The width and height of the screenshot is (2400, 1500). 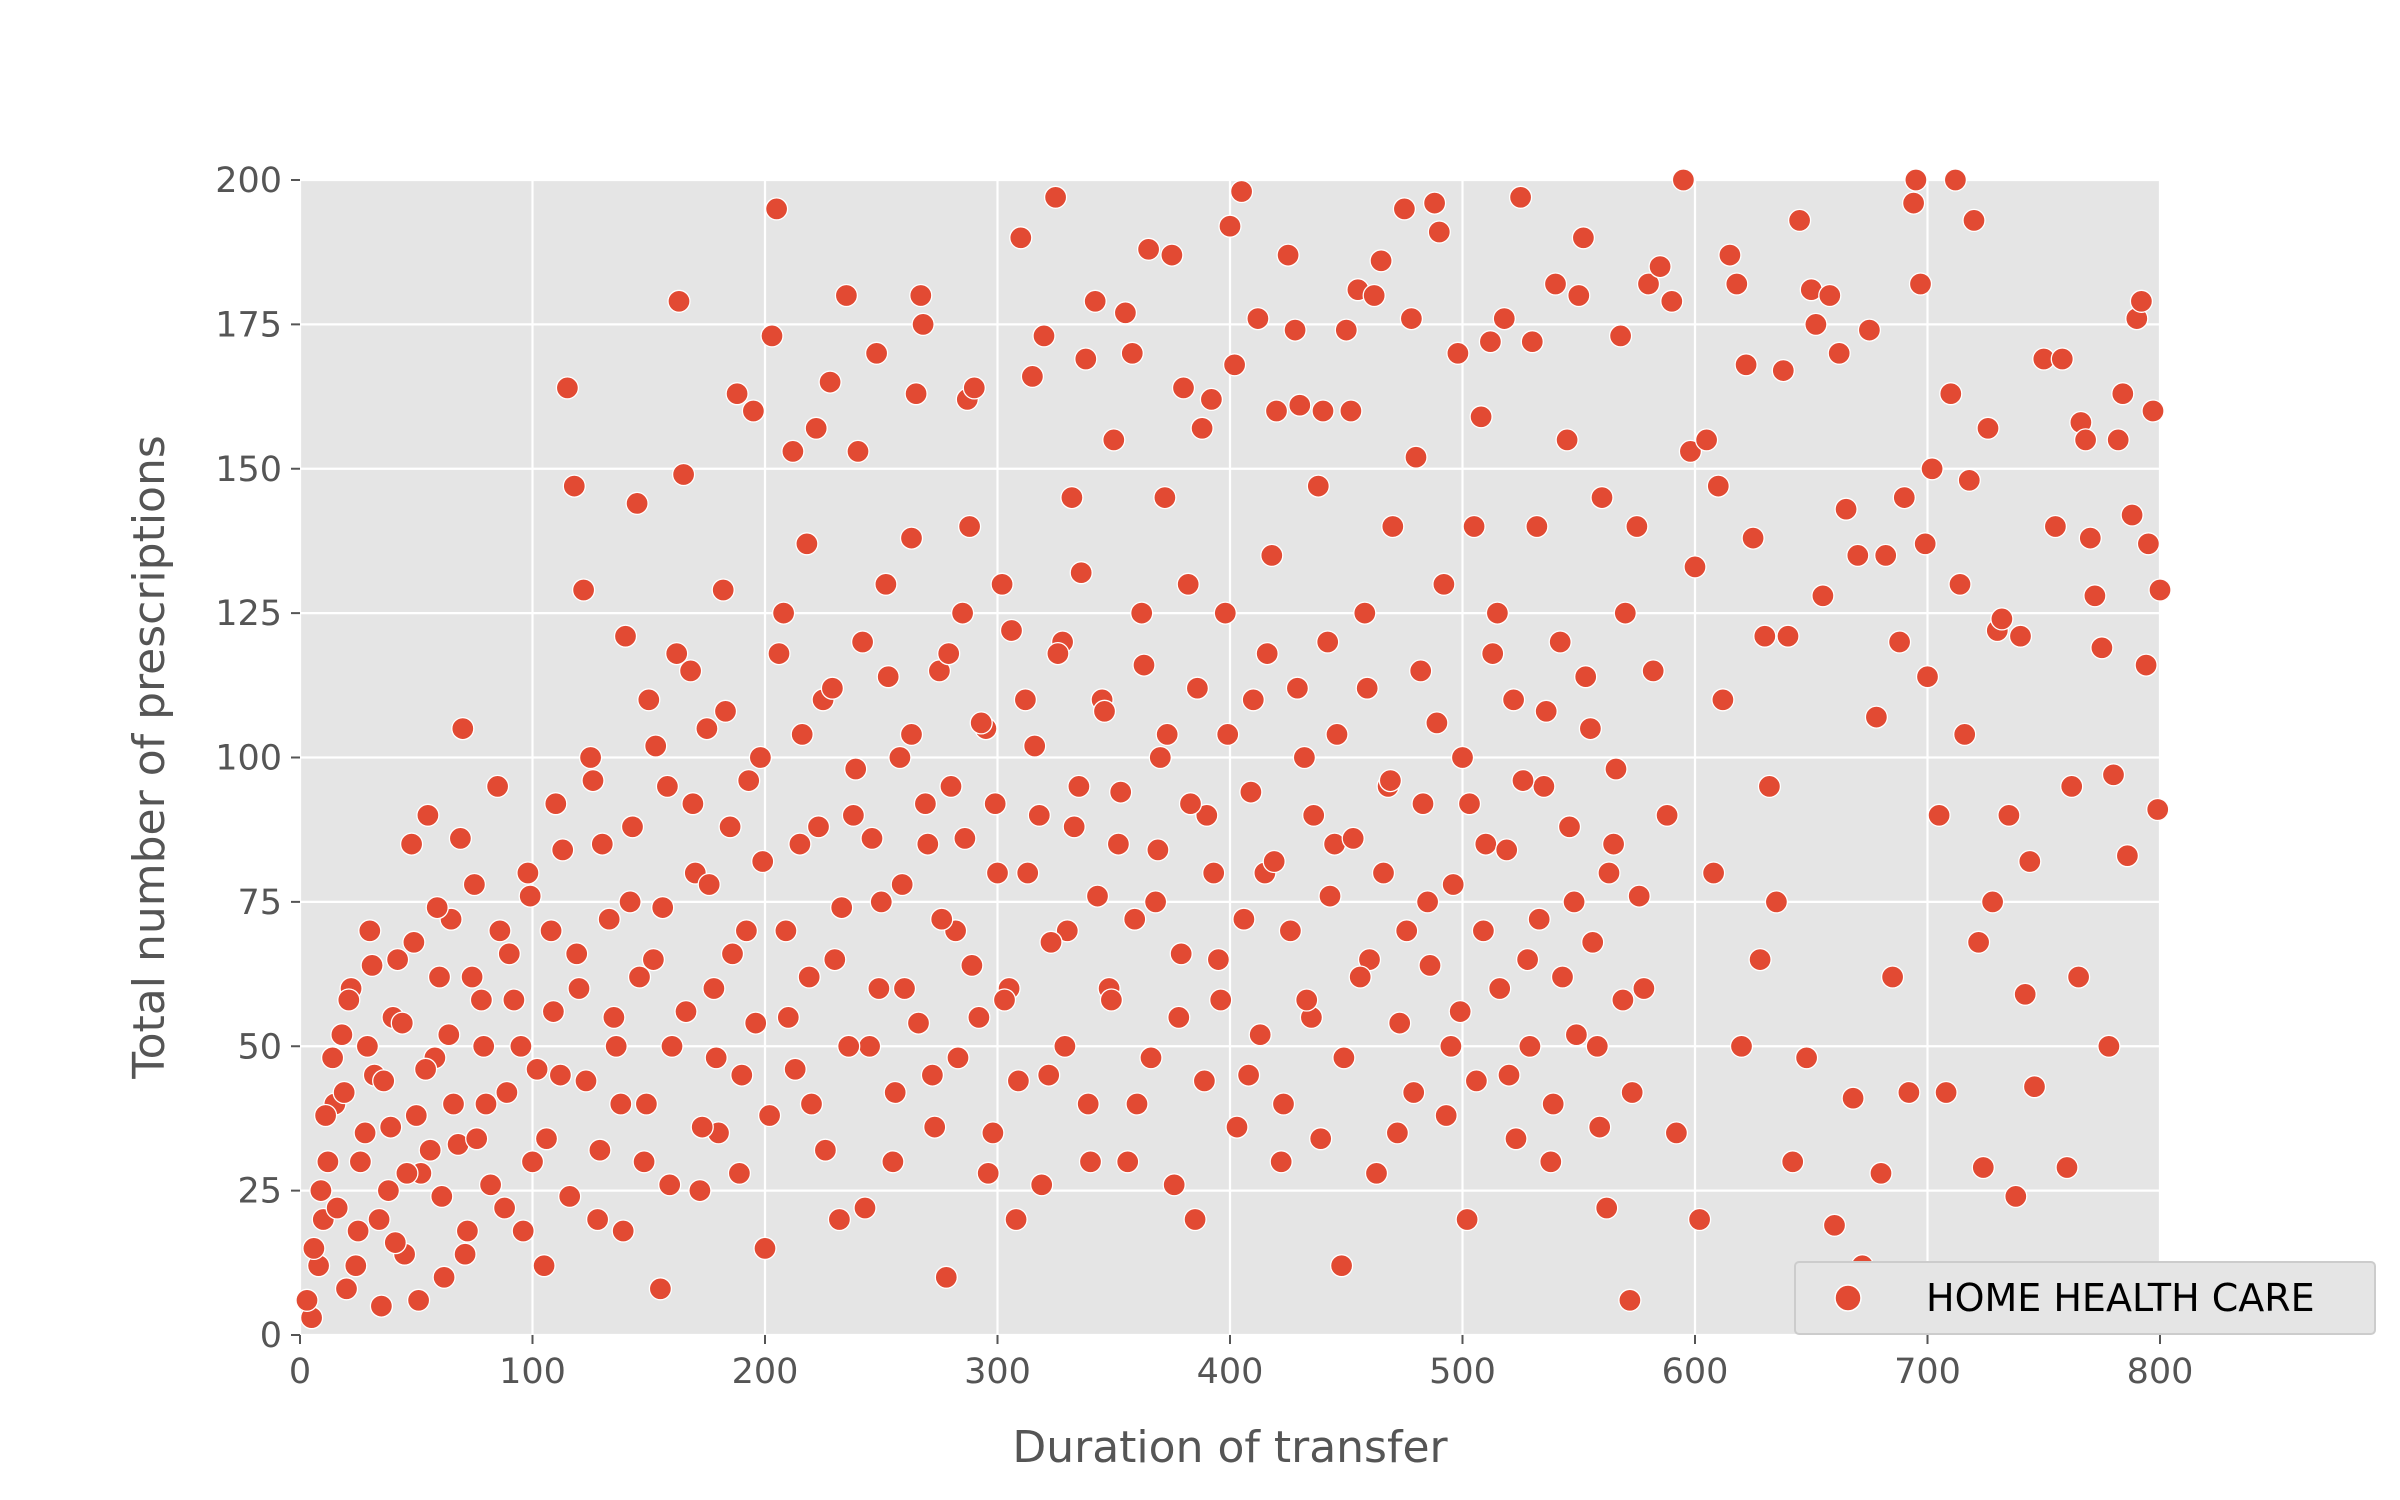 What do you see at coordinates (259, 1192) in the screenshot?
I see `y-tick-label: 25` at bounding box center [259, 1192].